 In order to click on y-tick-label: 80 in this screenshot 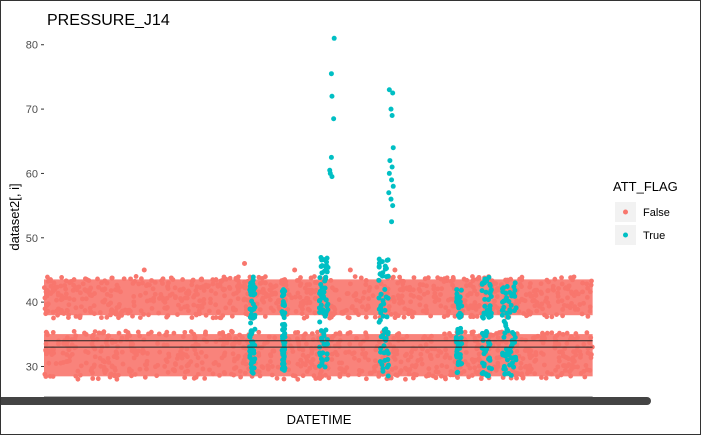, I will do `click(32, 46)`.